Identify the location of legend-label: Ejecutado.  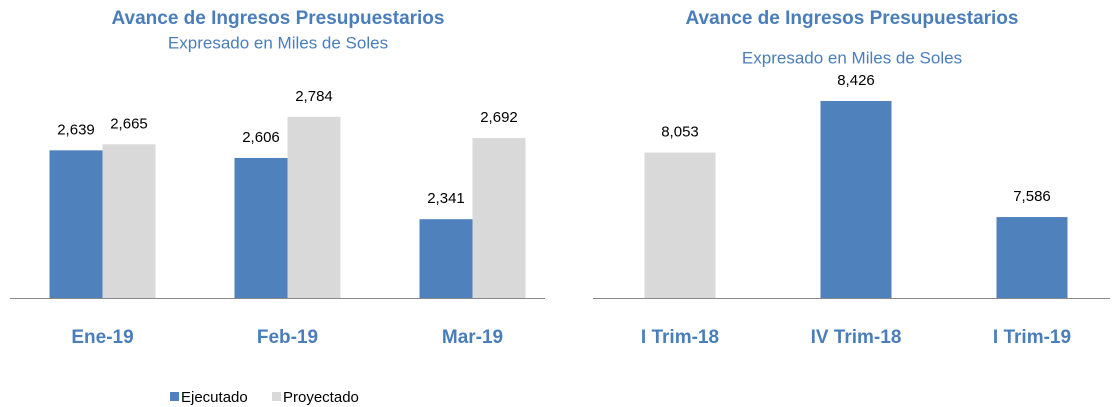
(214, 397).